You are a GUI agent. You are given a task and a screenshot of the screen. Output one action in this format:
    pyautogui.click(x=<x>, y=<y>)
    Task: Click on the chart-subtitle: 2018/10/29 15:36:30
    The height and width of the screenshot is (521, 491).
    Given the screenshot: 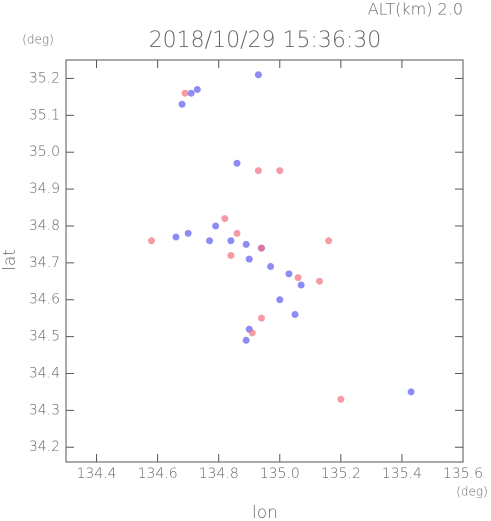 What is the action you would take?
    pyautogui.click(x=265, y=40)
    